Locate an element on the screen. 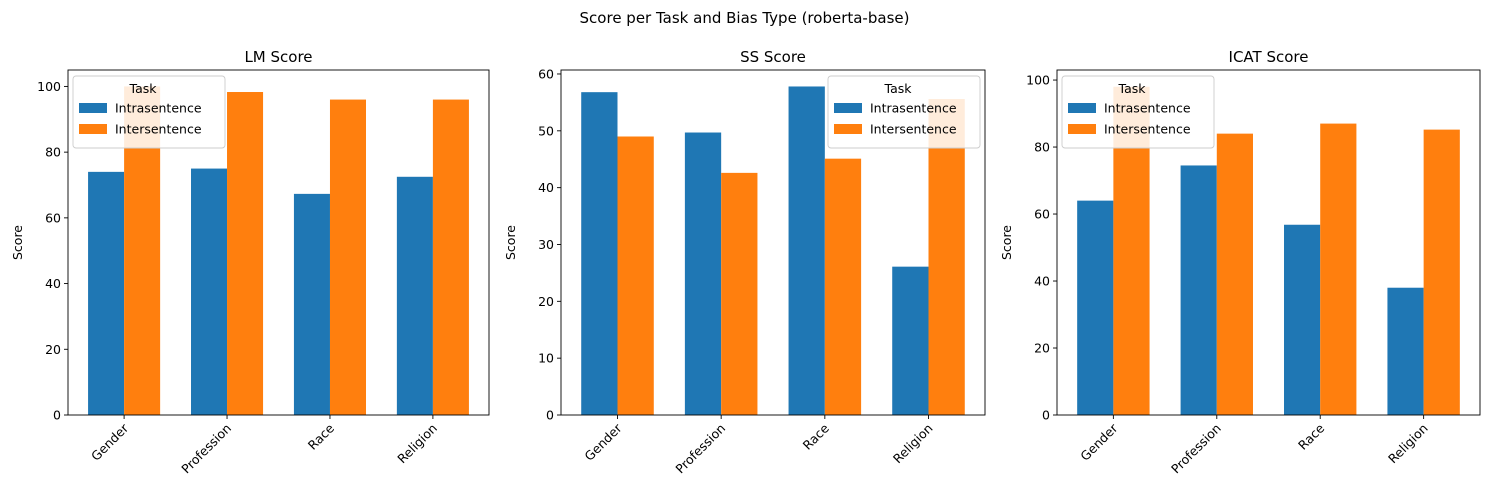  y-tick-label: 50 is located at coordinates (546, 130).